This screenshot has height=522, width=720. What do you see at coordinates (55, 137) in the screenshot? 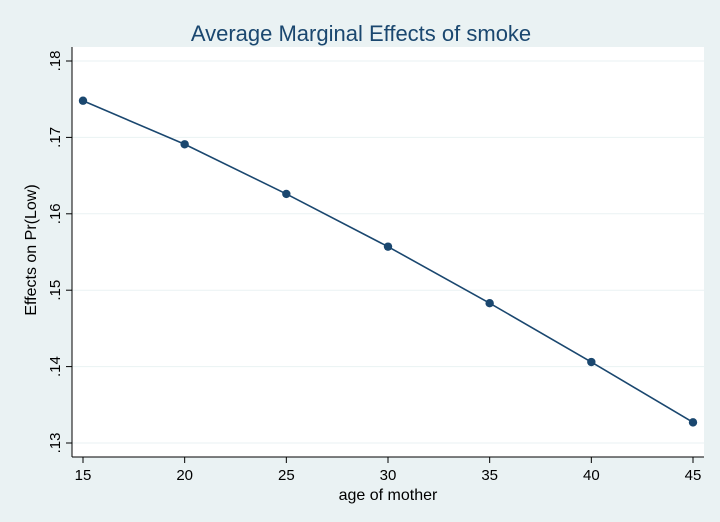
I see `y-tick-label: .17` at bounding box center [55, 137].